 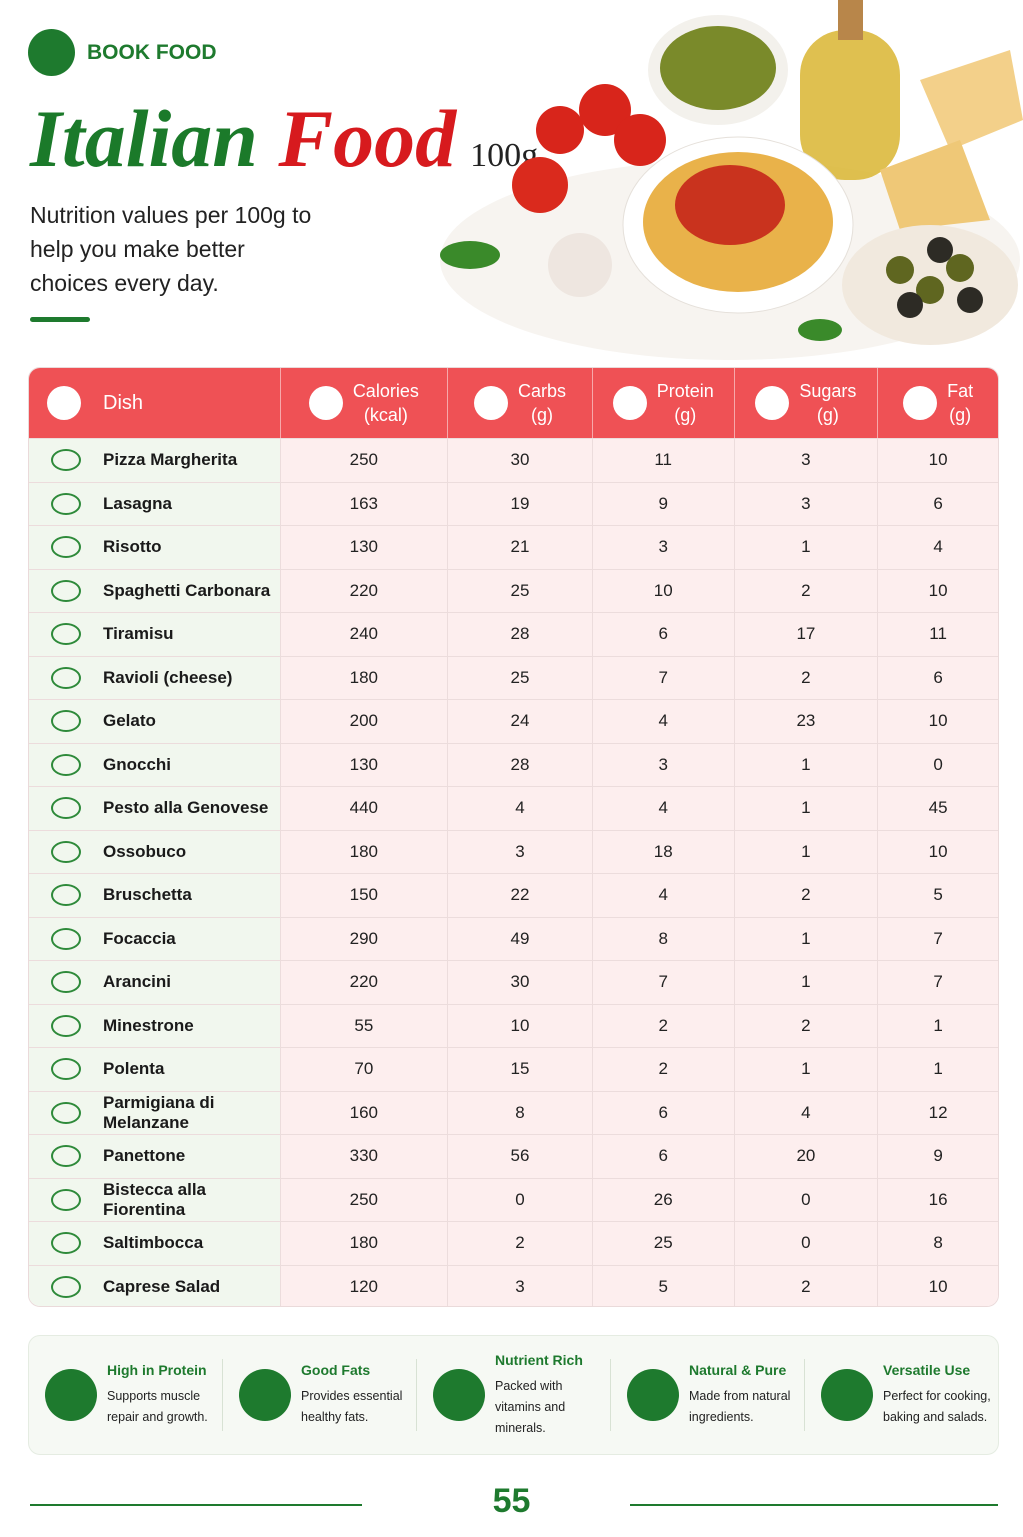 What do you see at coordinates (364, 460) in the screenshot?
I see `value-cell: 250` at bounding box center [364, 460].